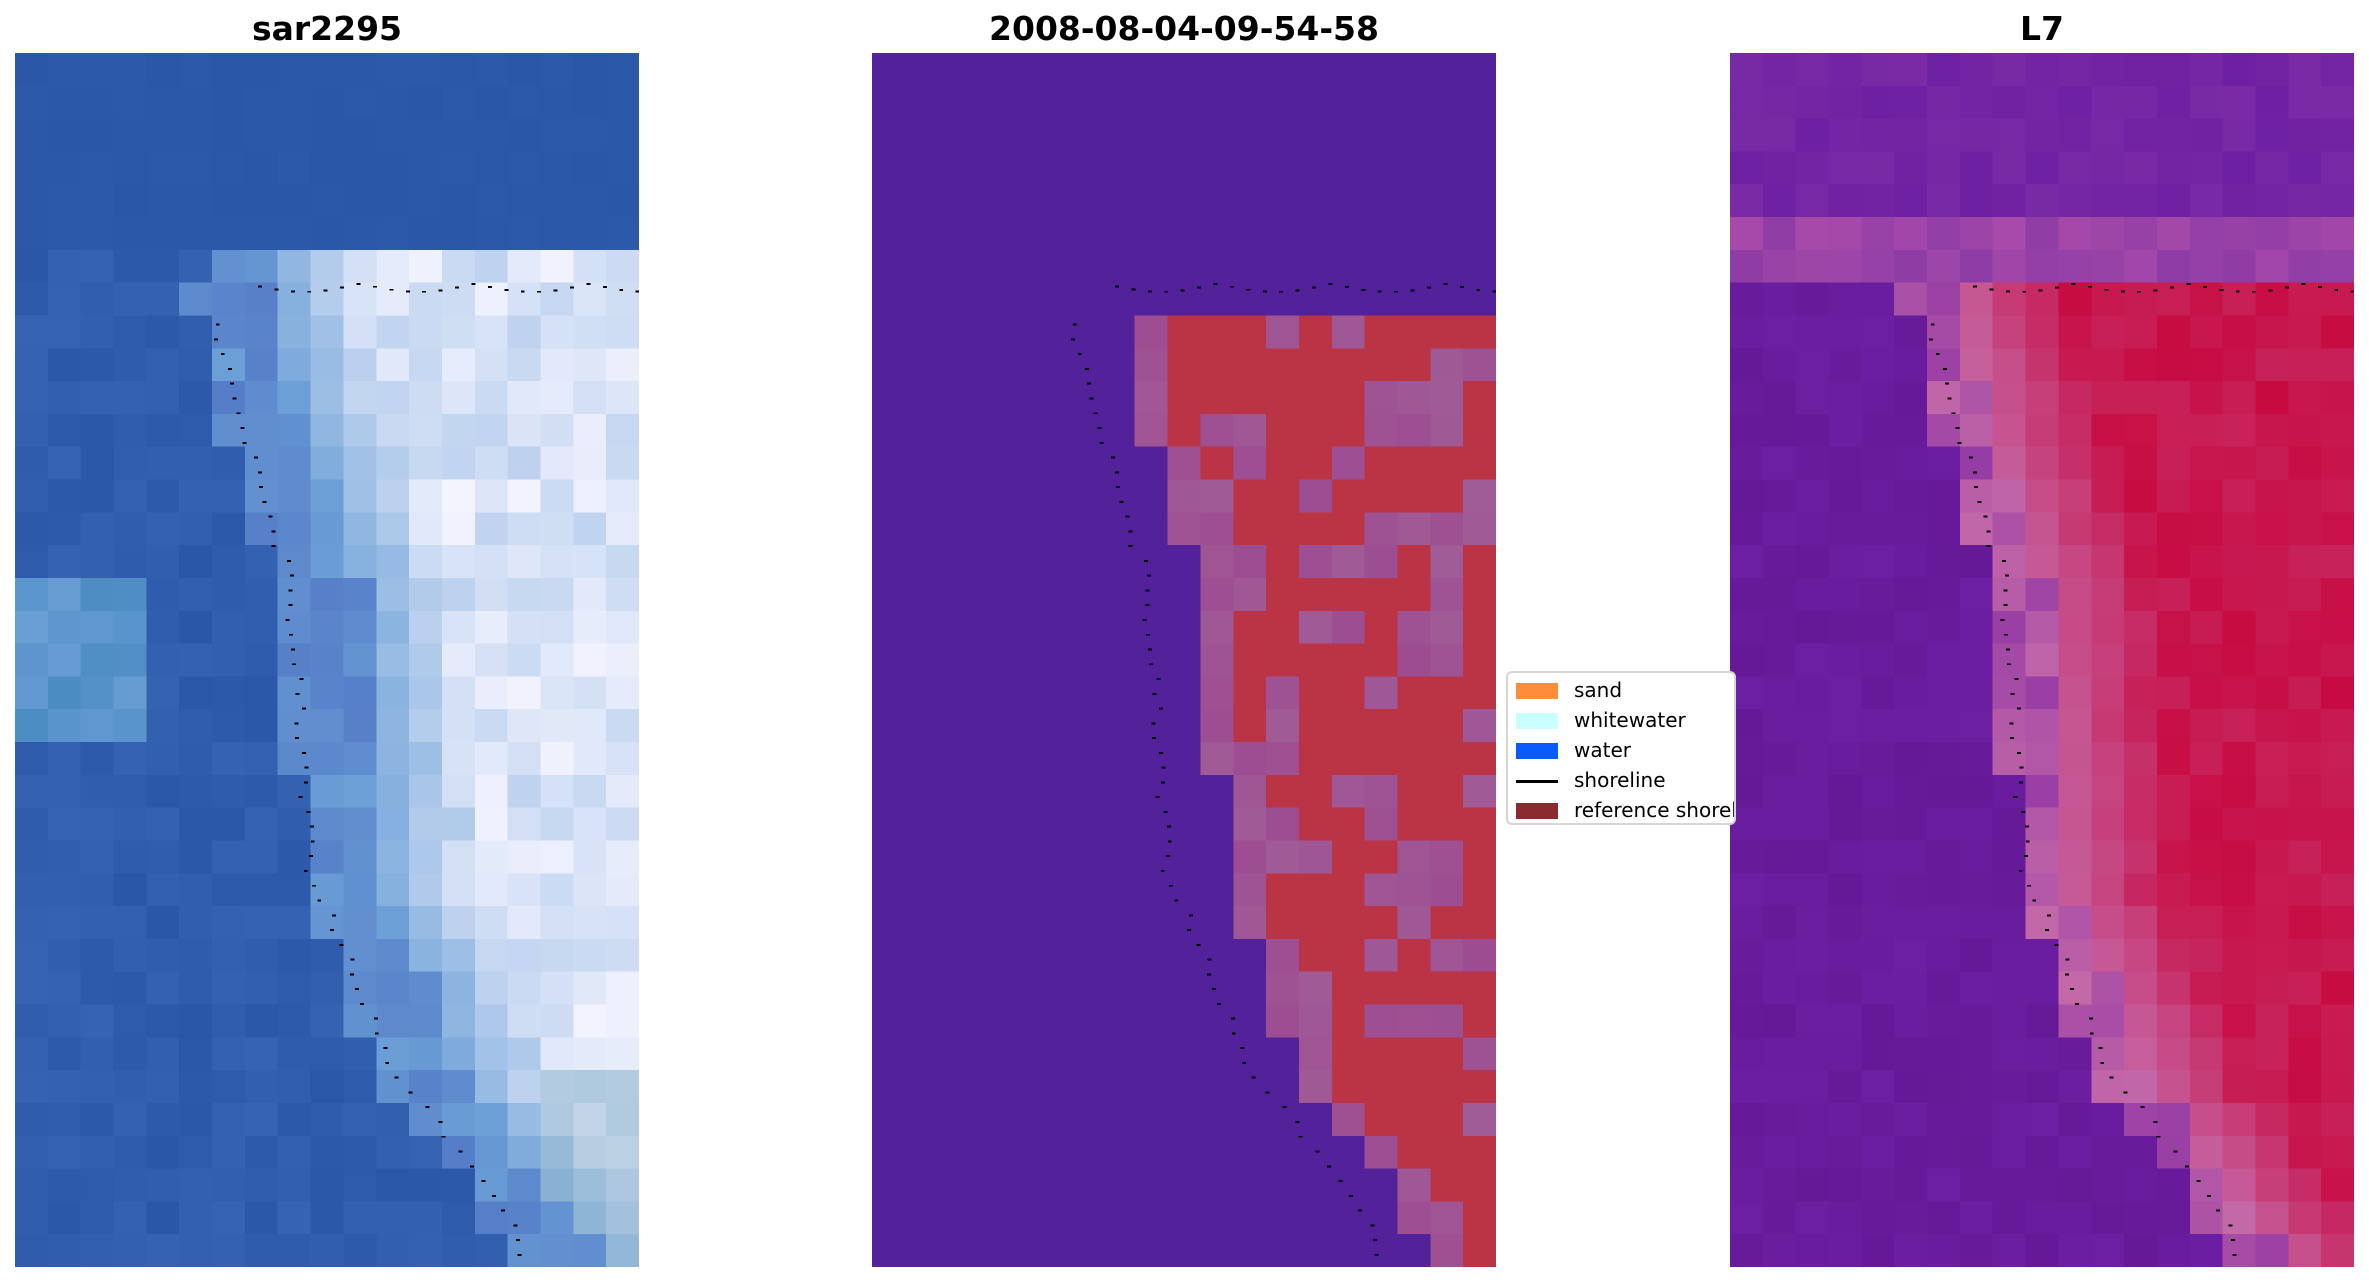  Describe the element at coordinates (1537, 691) in the screenshot. I see `sand-swatch` at that location.